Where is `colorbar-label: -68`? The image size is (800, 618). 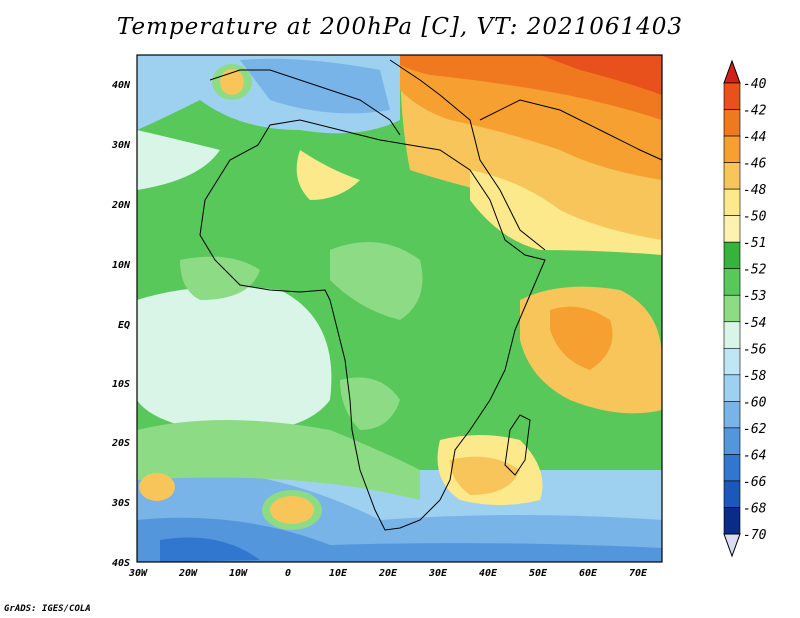 colorbar-label: -68 is located at coordinates (755, 508).